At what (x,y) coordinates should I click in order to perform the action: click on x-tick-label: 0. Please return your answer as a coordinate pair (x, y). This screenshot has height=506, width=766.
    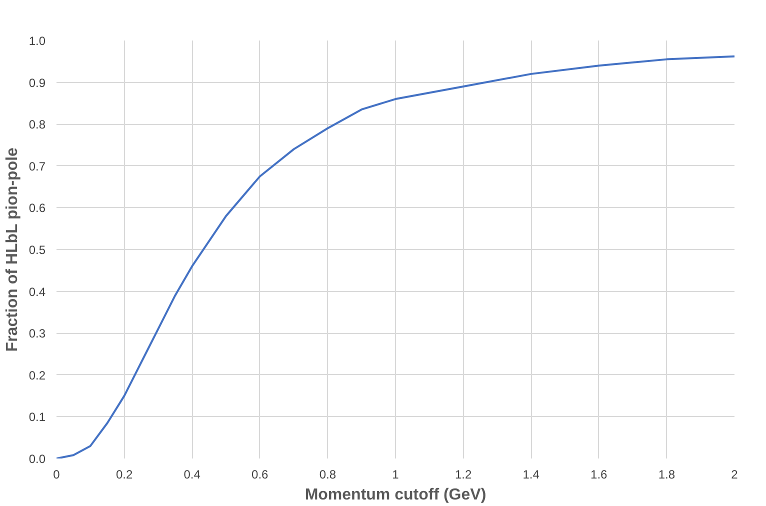
    Looking at the image, I should click on (56, 475).